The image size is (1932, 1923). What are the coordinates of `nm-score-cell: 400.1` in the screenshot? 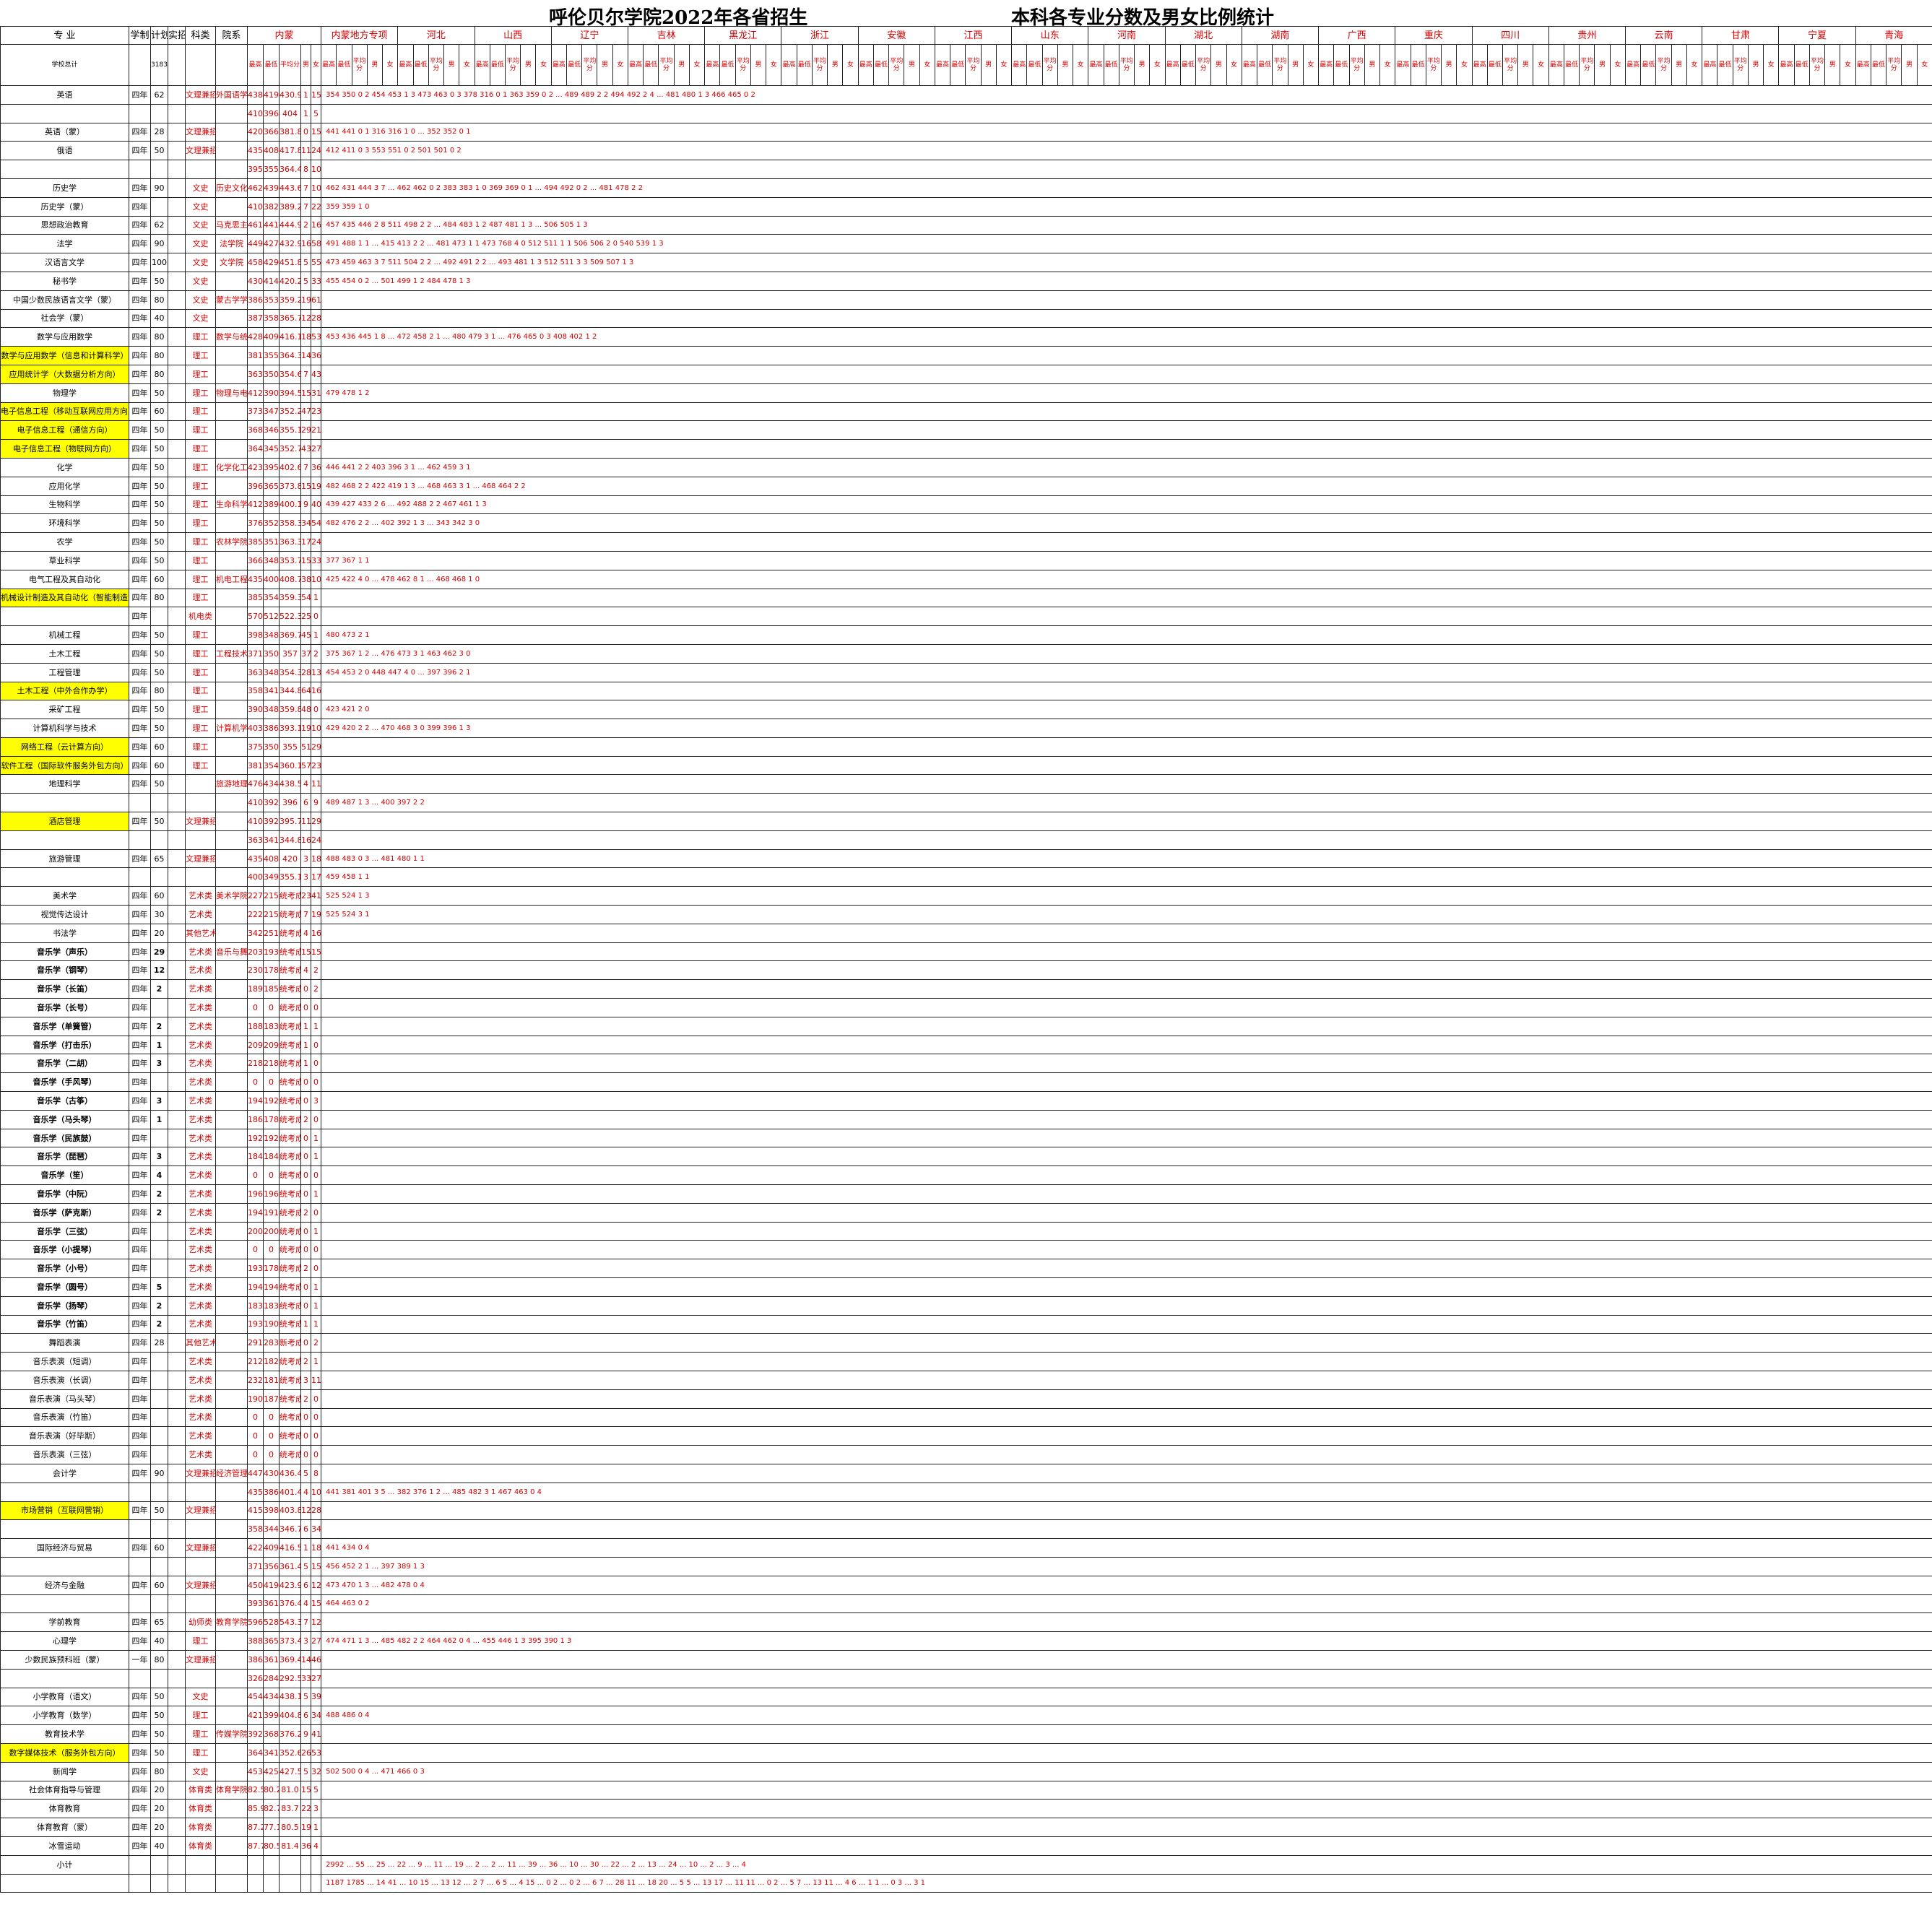 It's located at (290, 505).